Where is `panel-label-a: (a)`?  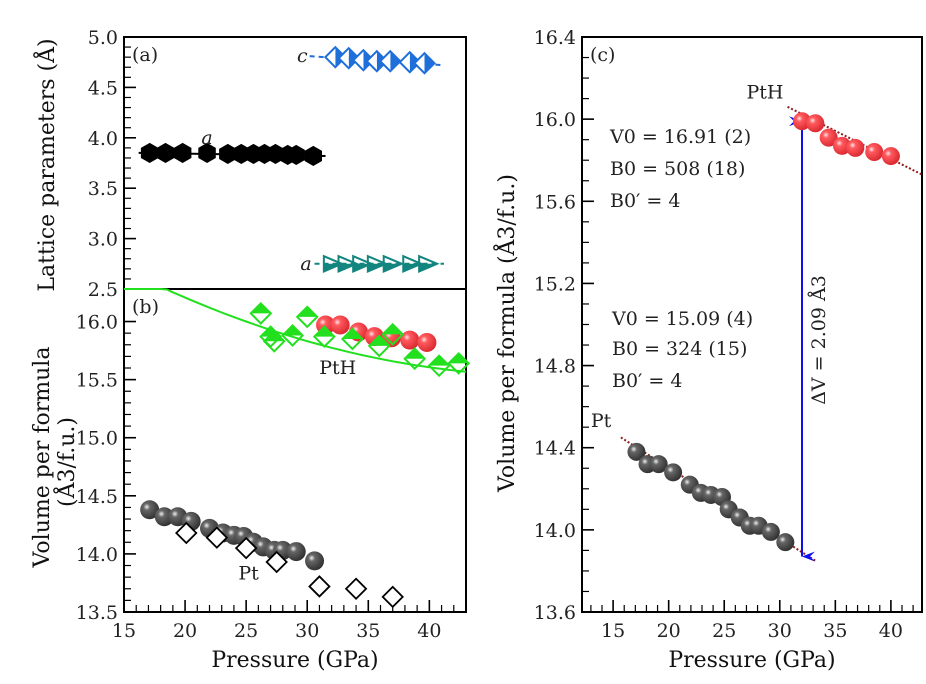 panel-label-a: (a) is located at coordinates (145, 55).